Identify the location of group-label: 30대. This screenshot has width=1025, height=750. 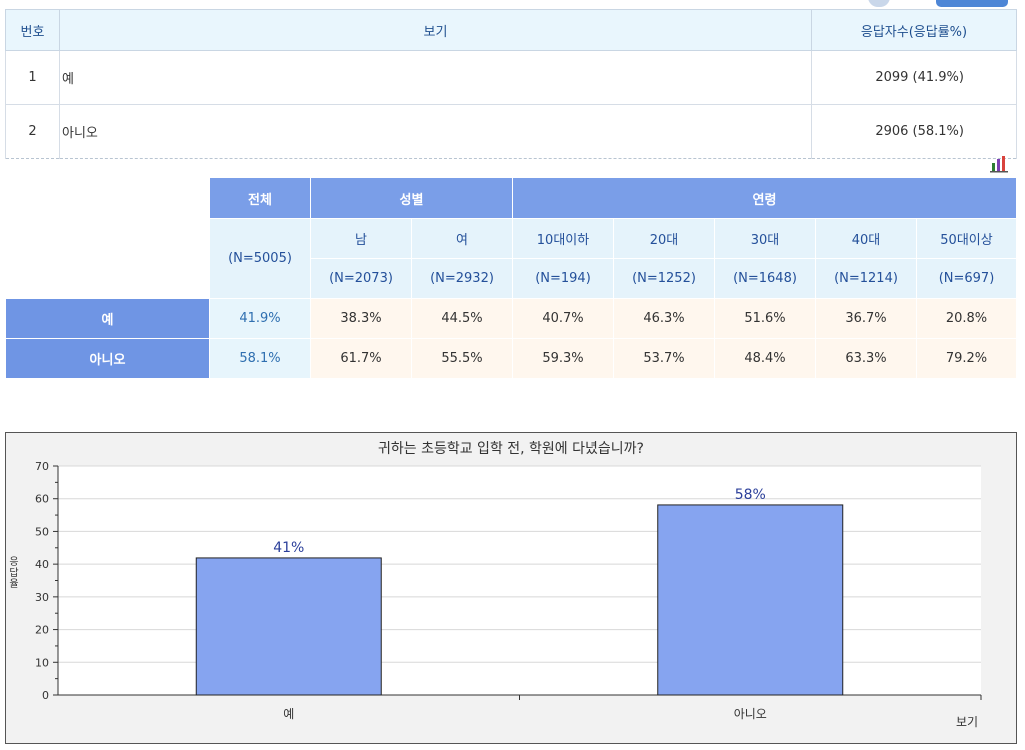
(765, 238).